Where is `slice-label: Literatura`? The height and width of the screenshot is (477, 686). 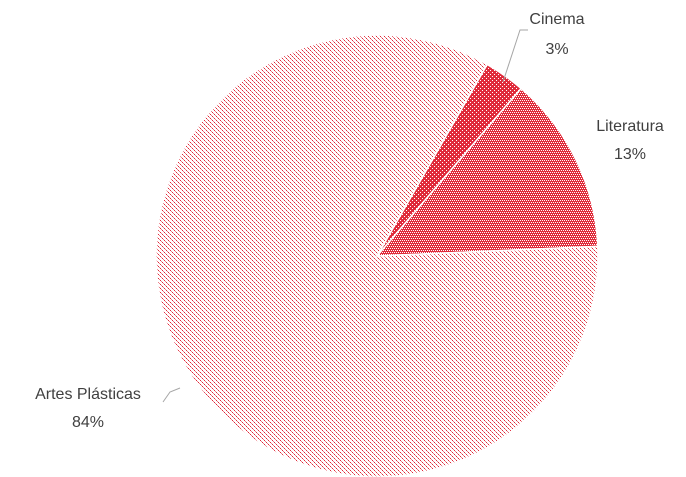 slice-label: Literatura is located at coordinates (630, 126).